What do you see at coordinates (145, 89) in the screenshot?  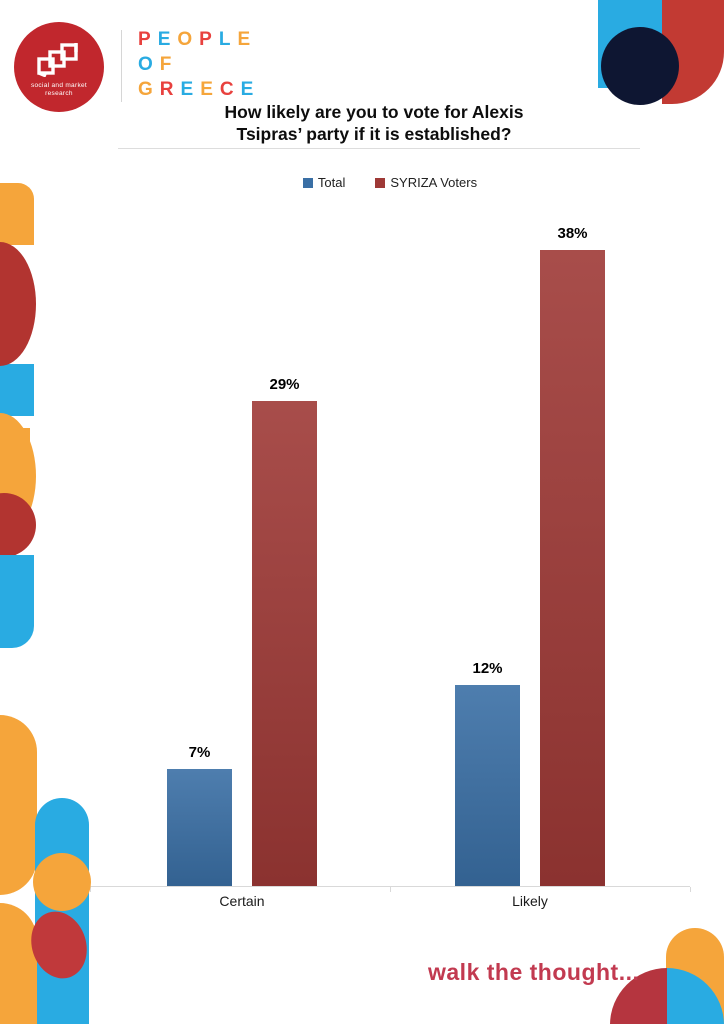 I see `wordmark-letter: G` at bounding box center [145, 89].